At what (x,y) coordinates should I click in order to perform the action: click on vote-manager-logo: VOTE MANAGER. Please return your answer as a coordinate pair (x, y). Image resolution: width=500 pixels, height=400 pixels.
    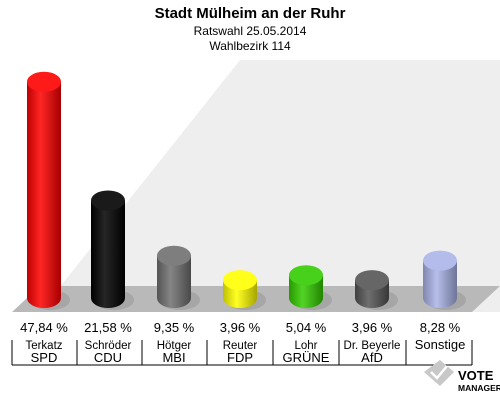
    Looking at the image, I should click on (462, 376).